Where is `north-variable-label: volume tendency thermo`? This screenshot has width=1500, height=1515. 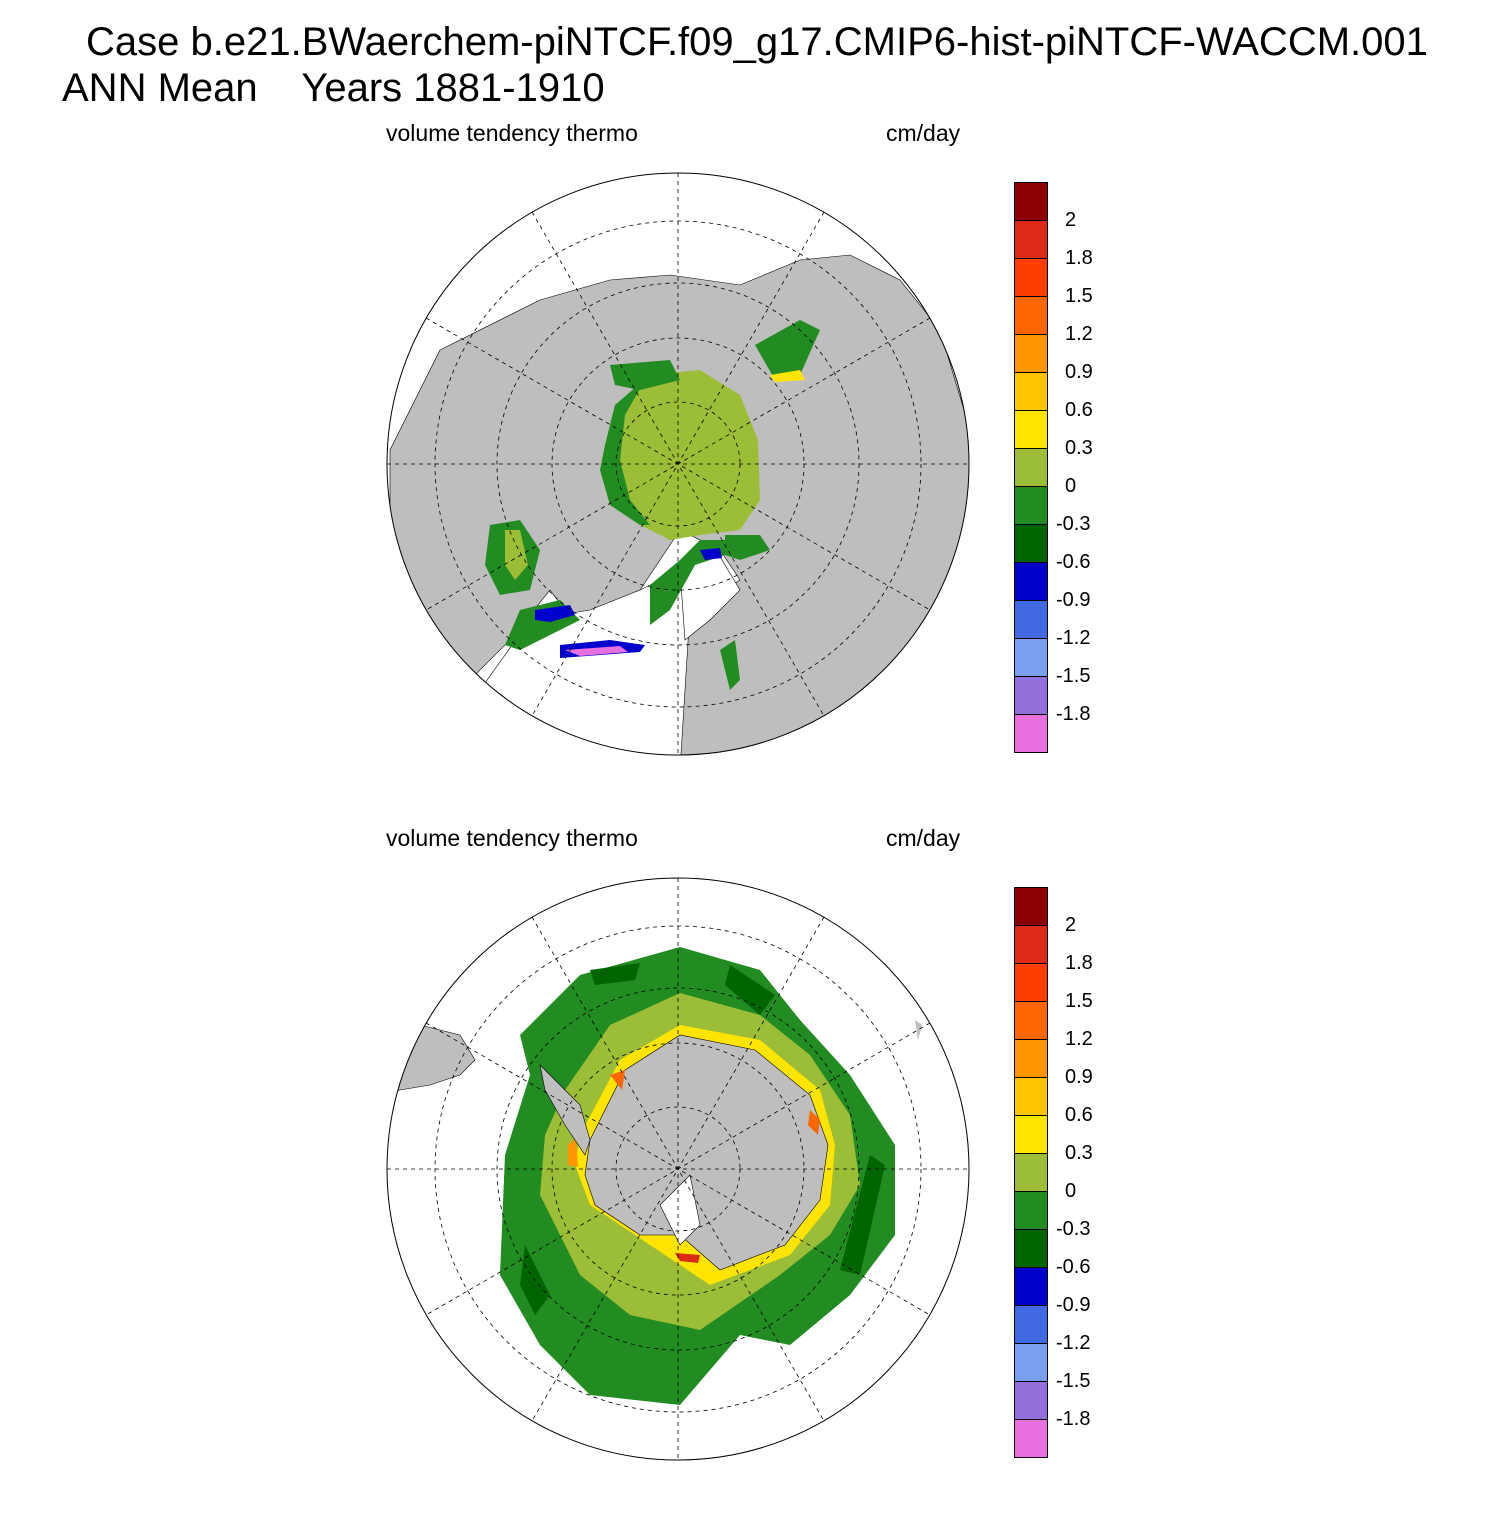
north-variable-label: volume tendency thermo is located at coordinates (512, 133).